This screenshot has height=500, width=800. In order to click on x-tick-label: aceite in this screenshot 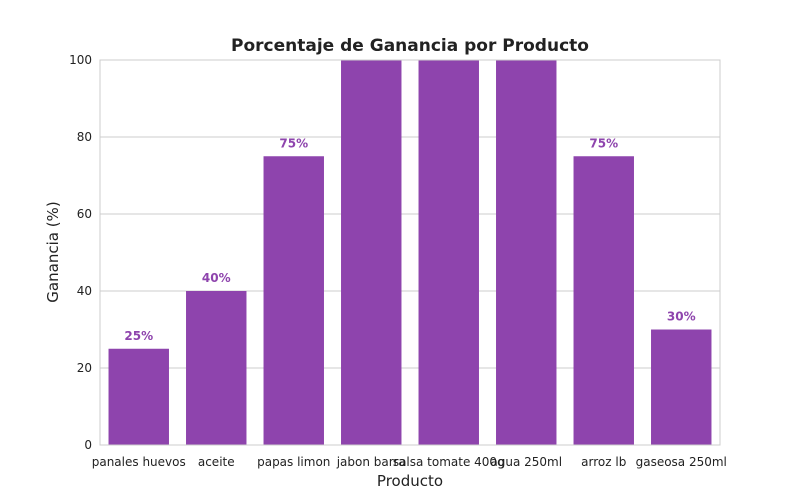, I will do `click(216, 462)`.